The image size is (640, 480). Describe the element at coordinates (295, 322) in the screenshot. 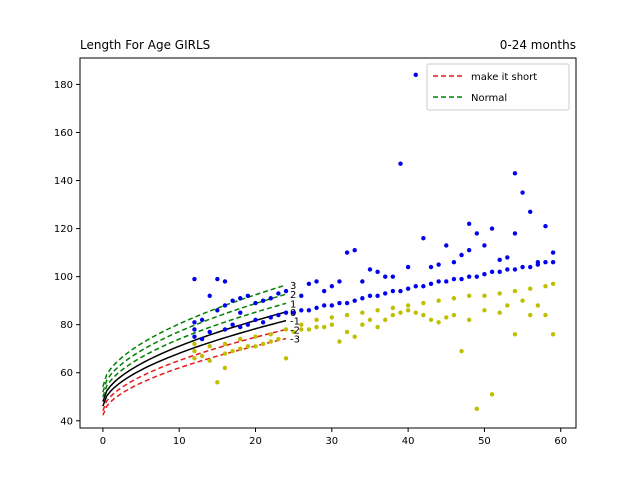

I see `curve-label: -1` at that location.